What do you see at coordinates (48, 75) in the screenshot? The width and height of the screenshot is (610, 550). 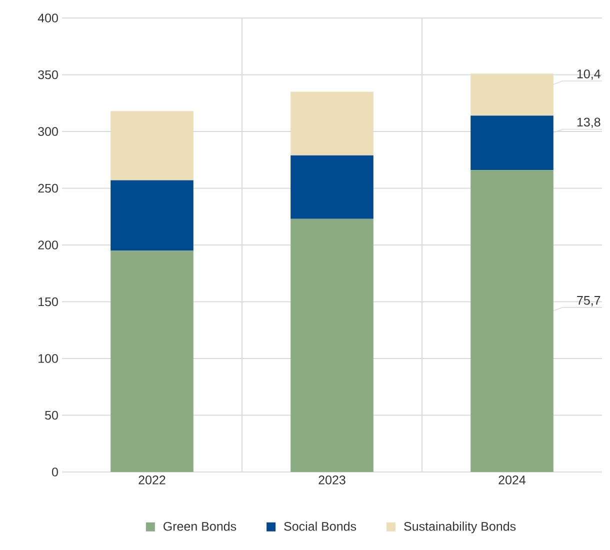 I see `y-tick-label: 350` at bounding box center [48, 75].